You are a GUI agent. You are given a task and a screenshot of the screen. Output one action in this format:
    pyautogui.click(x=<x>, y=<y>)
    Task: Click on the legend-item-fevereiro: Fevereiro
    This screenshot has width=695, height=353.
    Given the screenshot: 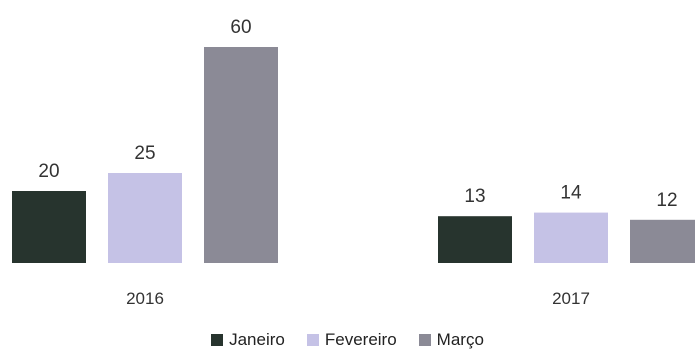 What is the action you would take?
    pyautogui.click(x=351, y=340)
    